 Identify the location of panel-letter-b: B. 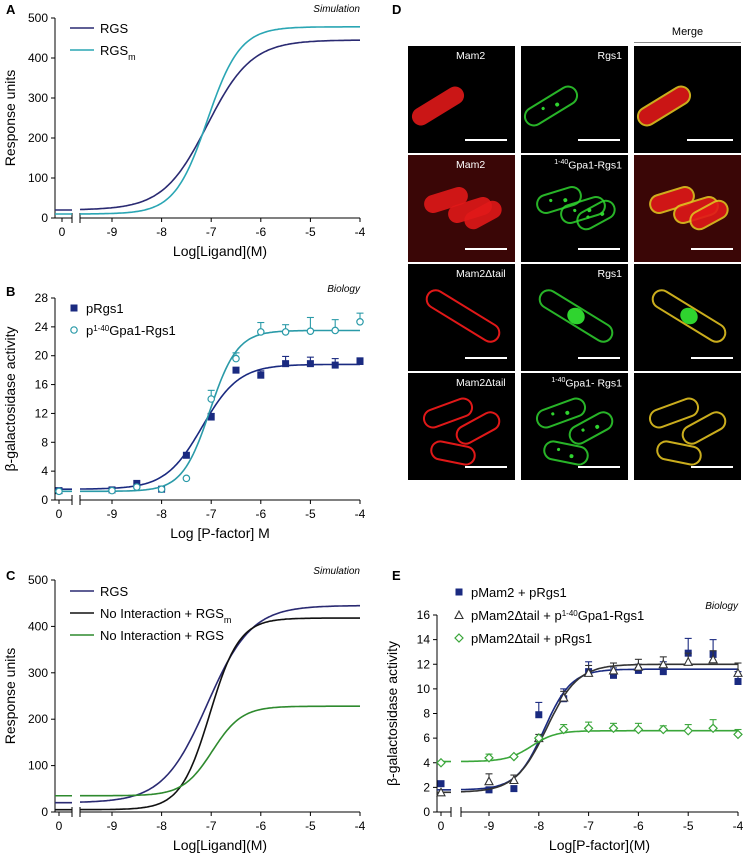
(10, 291).